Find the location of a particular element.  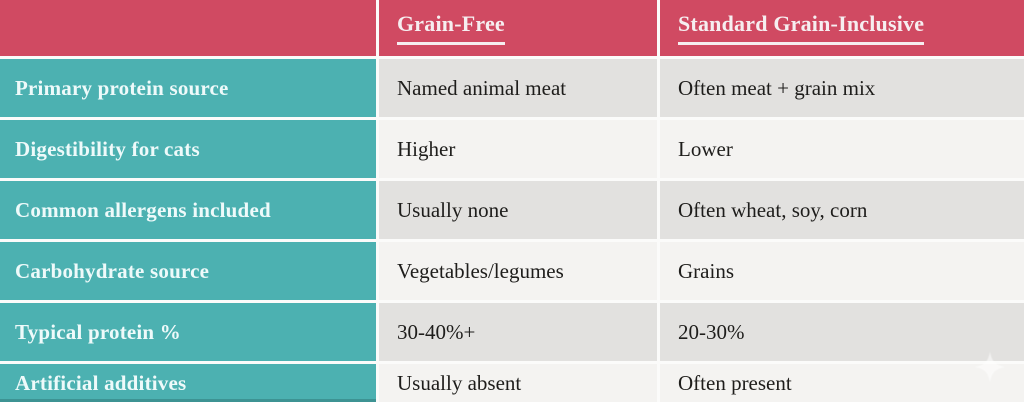

cell-digestibility-standard: Lower is located at coordinates (842, 149).